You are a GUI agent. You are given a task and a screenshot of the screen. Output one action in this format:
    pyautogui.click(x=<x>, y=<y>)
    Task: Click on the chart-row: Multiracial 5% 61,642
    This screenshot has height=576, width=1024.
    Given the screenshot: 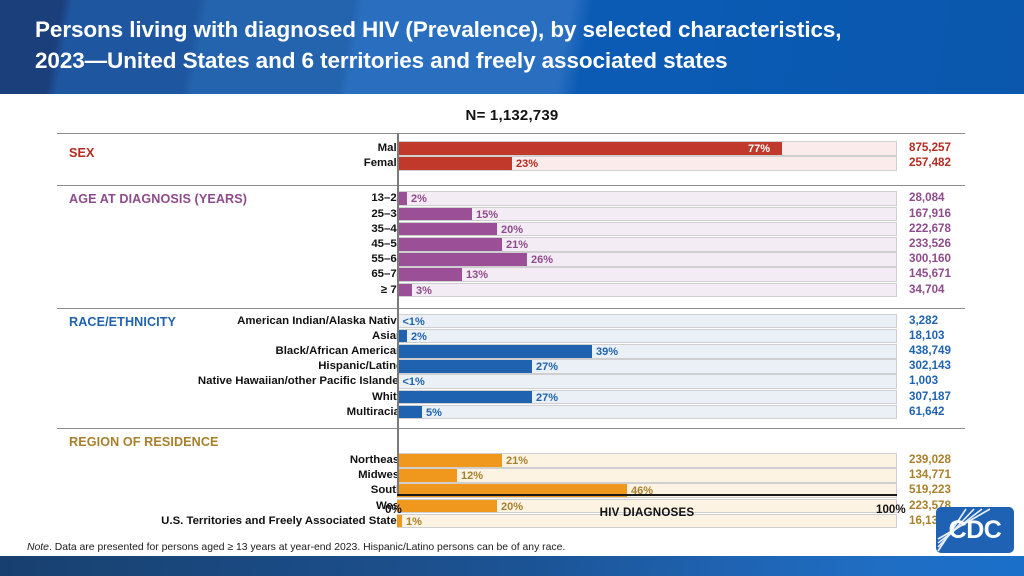 What is the action you would take?
    pyautogui.click(x=511, y=412)
    